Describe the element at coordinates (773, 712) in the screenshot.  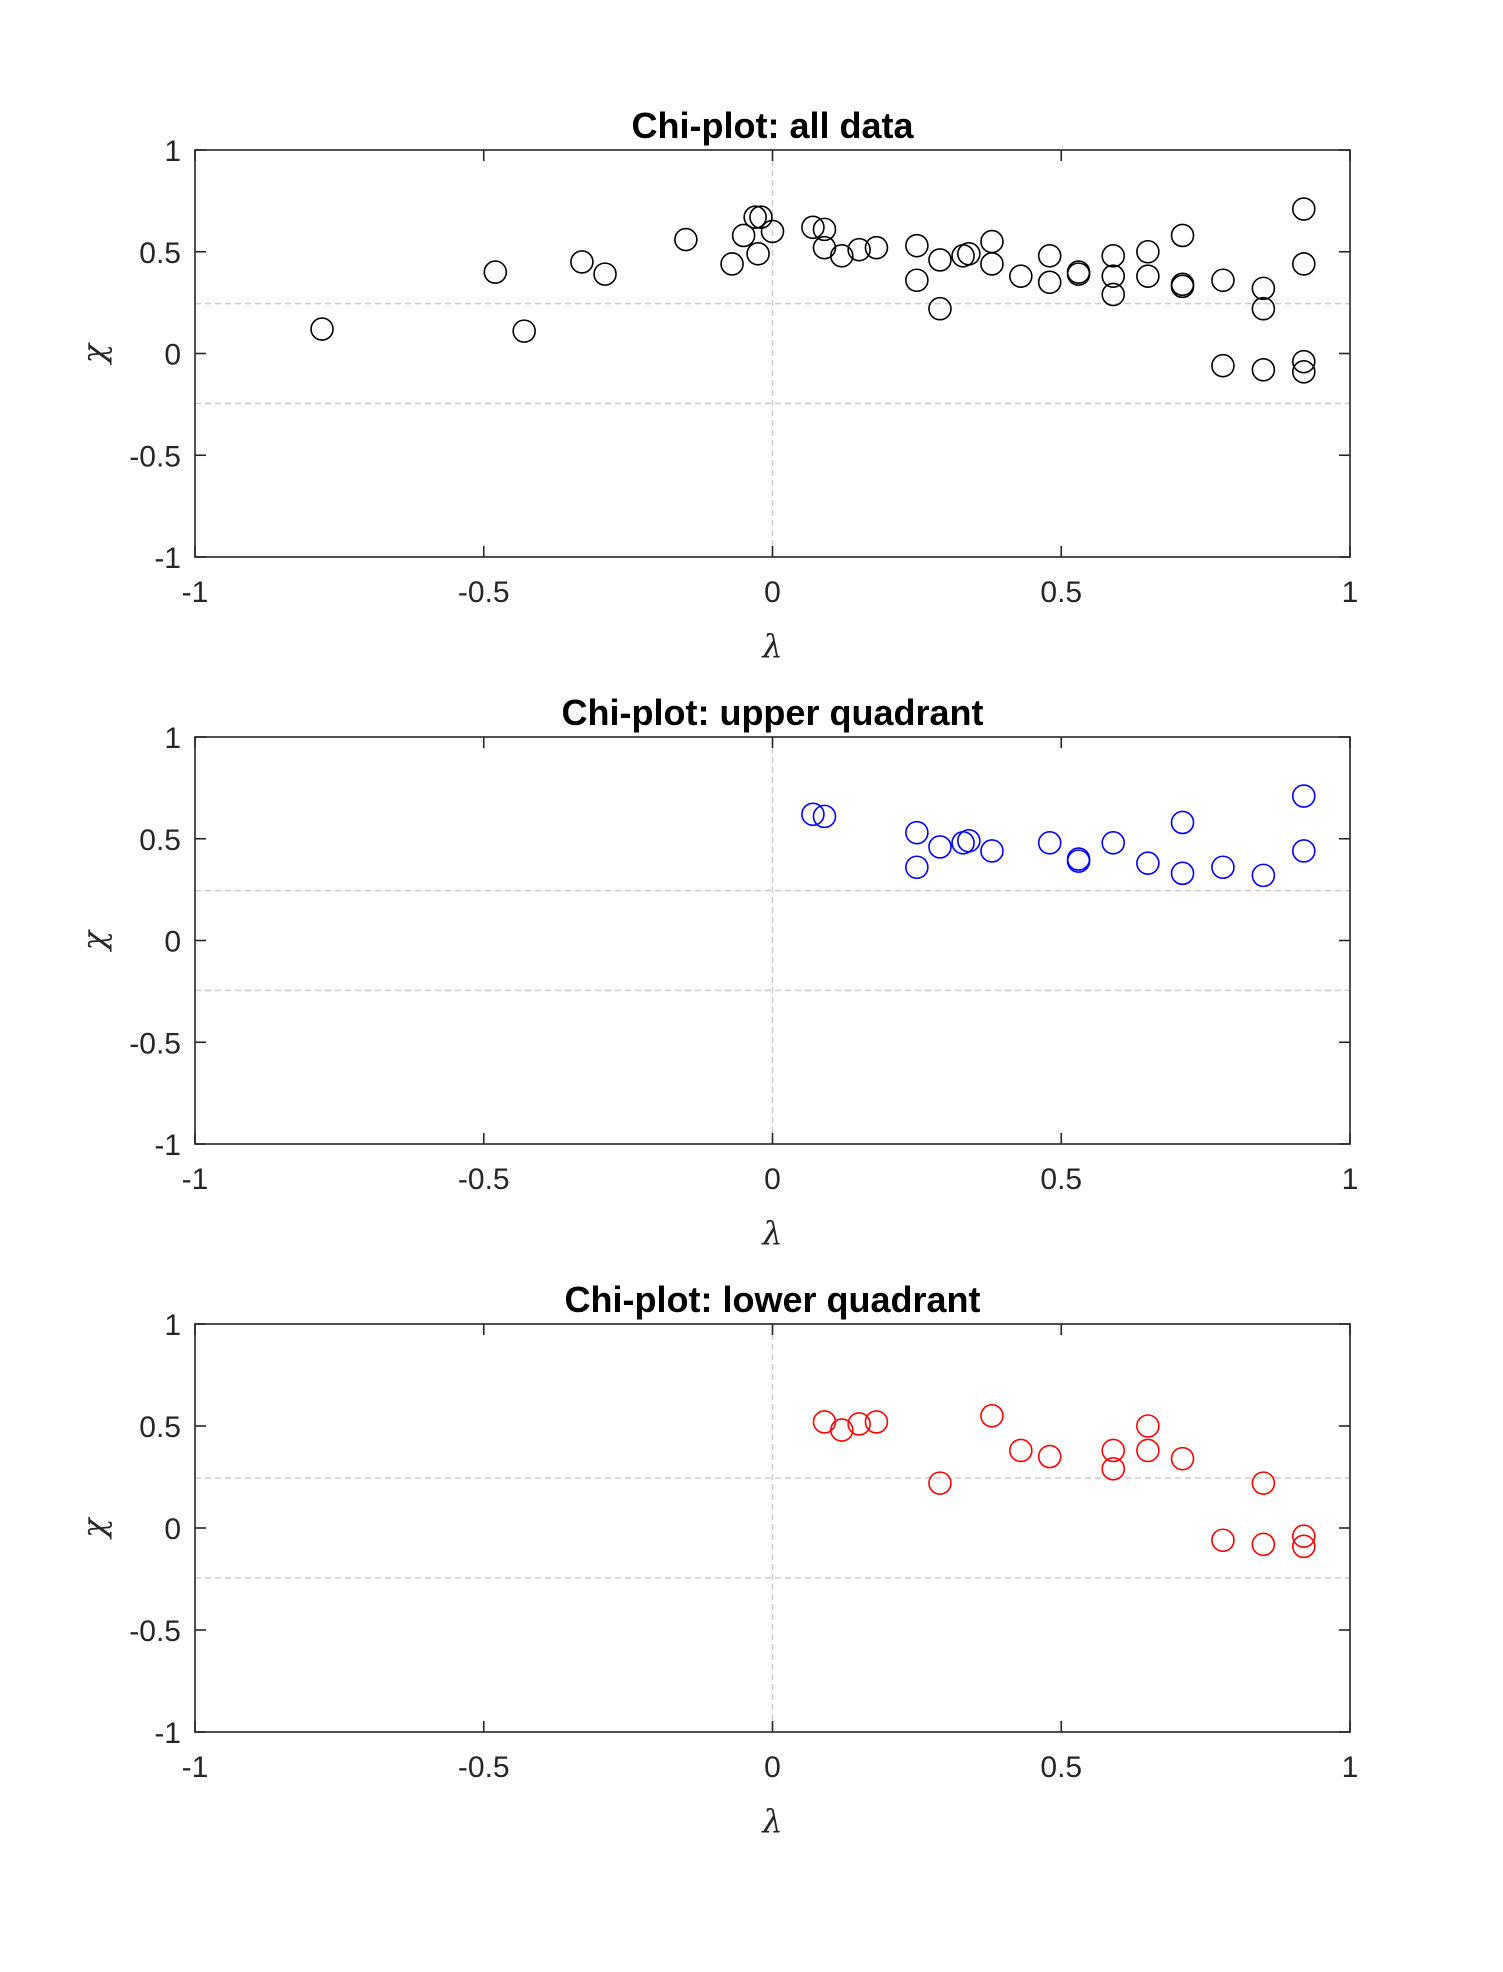
I see `chart-title: Chi-plot: upper quadrant` at that location.